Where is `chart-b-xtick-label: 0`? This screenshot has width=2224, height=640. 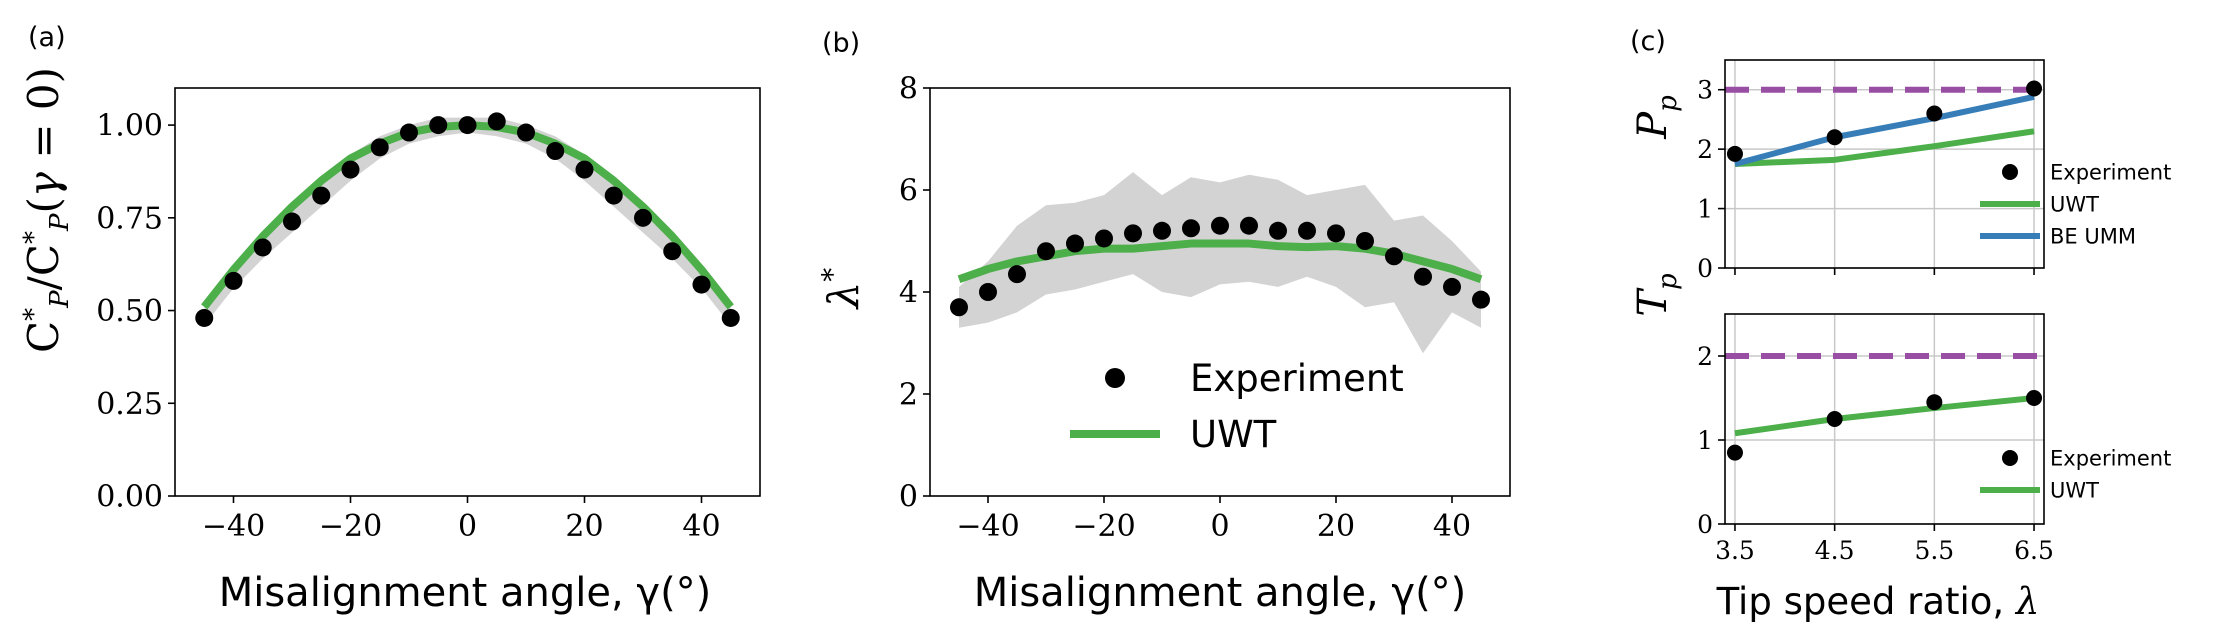
chart-b-xtick-label: 0 is located at coordinates (1219, 526).